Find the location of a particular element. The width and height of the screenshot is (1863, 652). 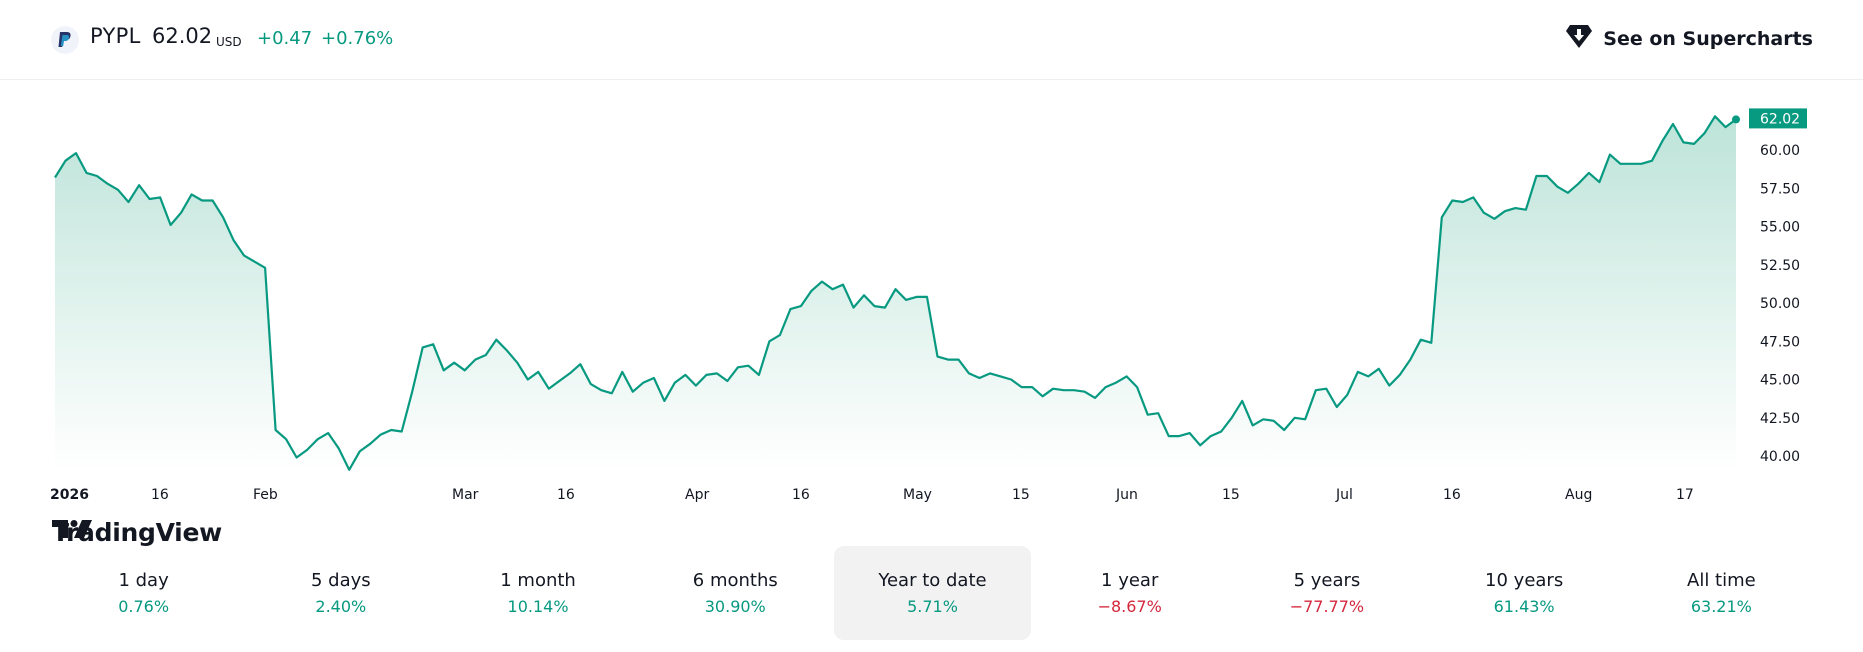

x-axis-tick-label: May is located at coordinates (917, 495).